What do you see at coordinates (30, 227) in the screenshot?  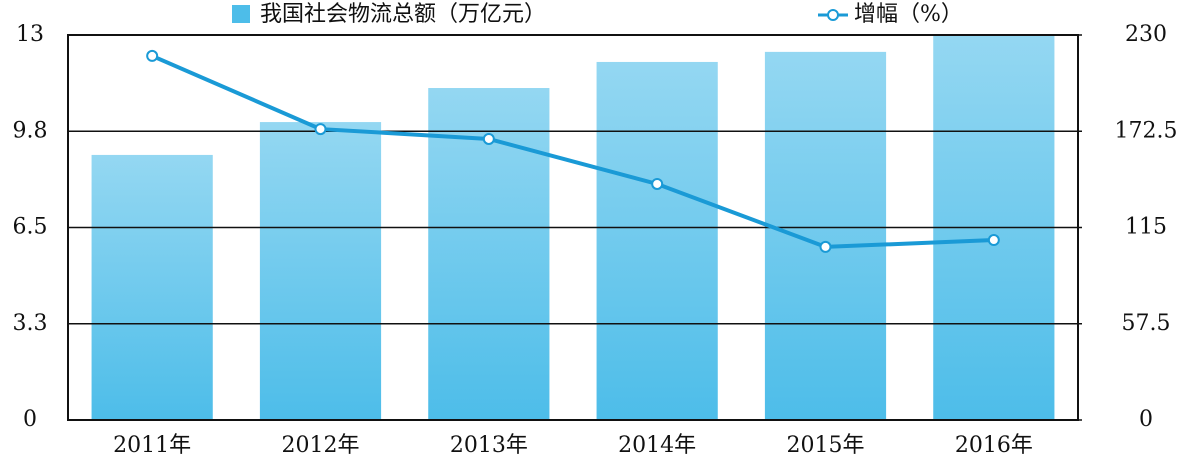 I see `y-tick-label: 6.5` at bounding box center [30, 227].